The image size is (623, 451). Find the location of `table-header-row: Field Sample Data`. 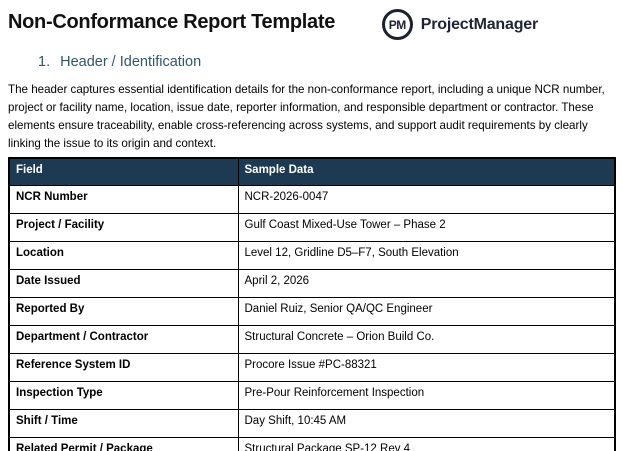

table-header-row: Field Sample Data is located at coordinates (312, 171).